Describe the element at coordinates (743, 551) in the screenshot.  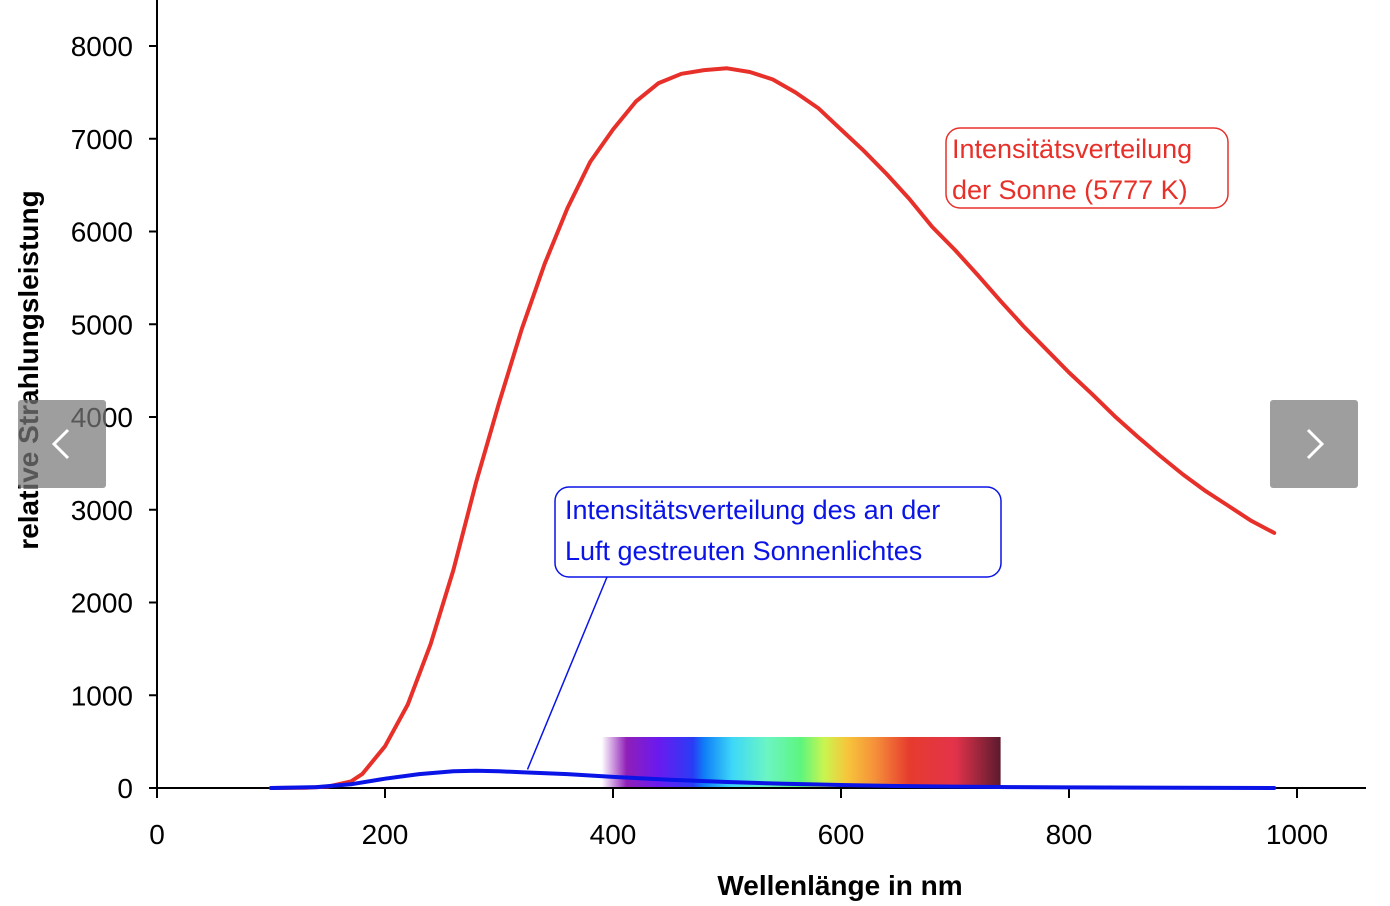
I see `annotation-text-scattered-1: Luft gestreuten Sonnenlichtes` at that location.